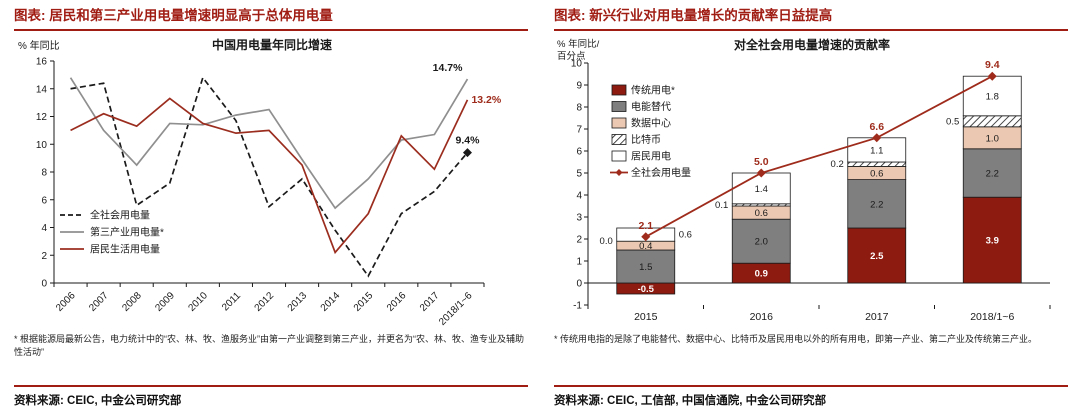 The width and height of the screenshot is (1080, 416). What do you see at coordinates (331, 302) in the screenshot?
I see `x-tick-label: 2014` at bounding box center [331, 302].